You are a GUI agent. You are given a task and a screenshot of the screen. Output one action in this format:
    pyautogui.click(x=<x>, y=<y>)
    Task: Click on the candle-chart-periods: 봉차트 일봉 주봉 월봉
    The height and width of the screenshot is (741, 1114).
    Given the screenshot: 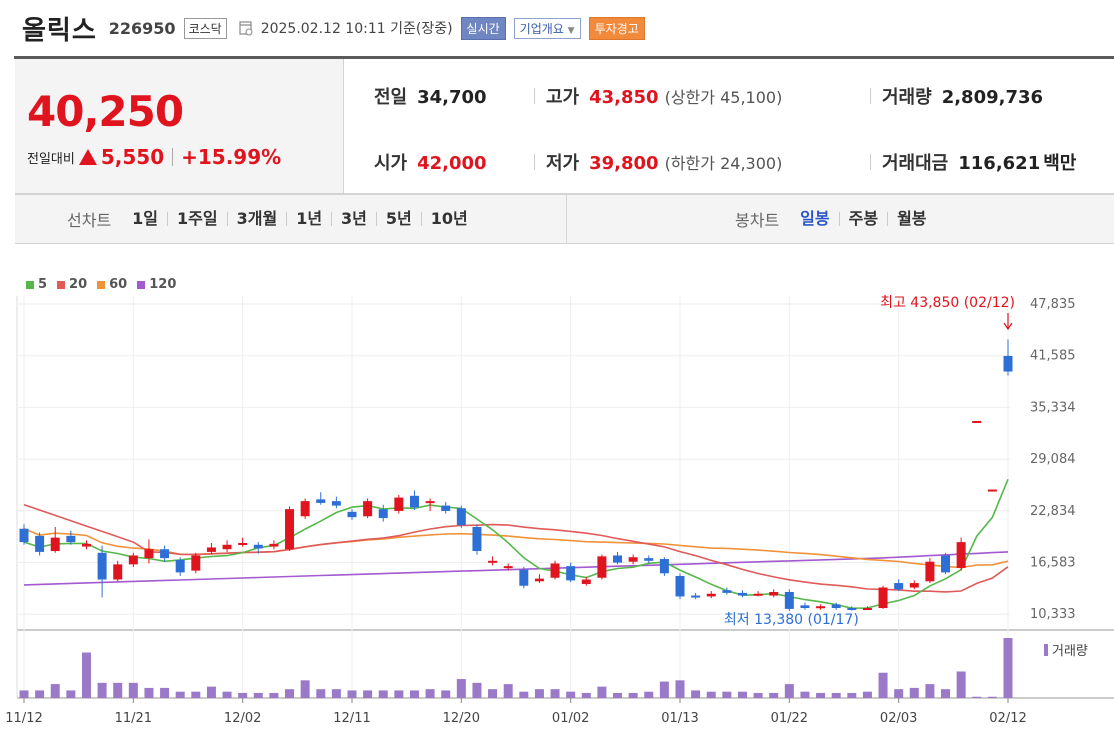 What is the action you would take?
    pyautogui.click(x=835, y=219)
    